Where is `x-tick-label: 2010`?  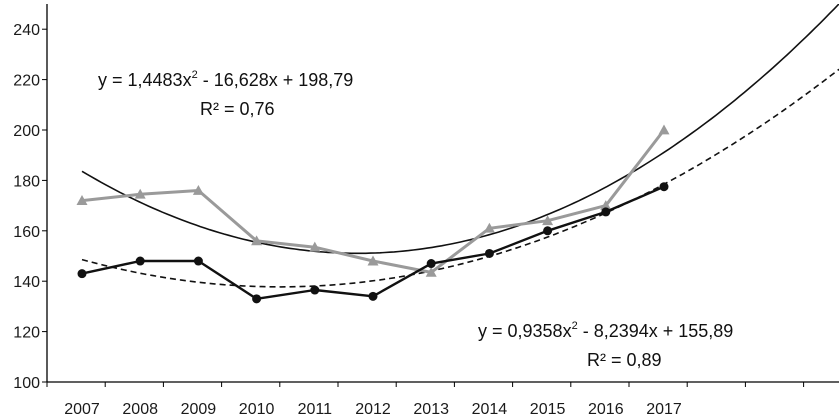
x-tick-label: 2010 is located at coordinates (257, 409).